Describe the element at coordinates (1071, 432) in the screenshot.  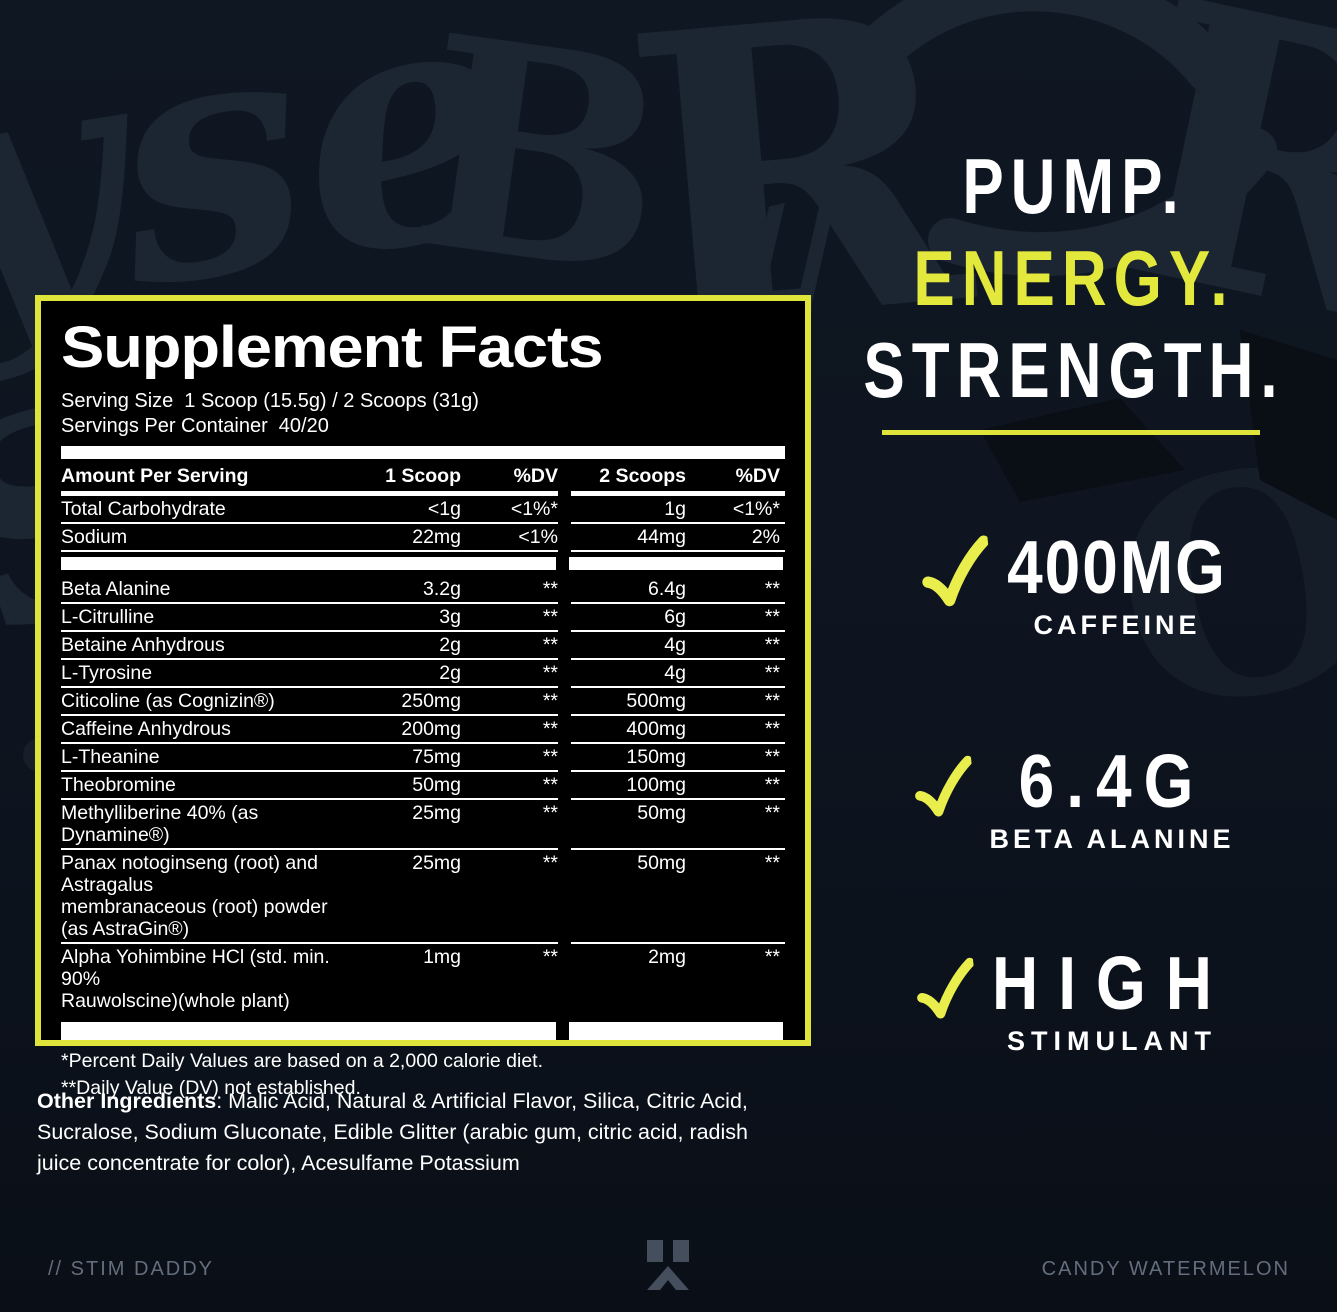
I see `headline-underline` at that location.